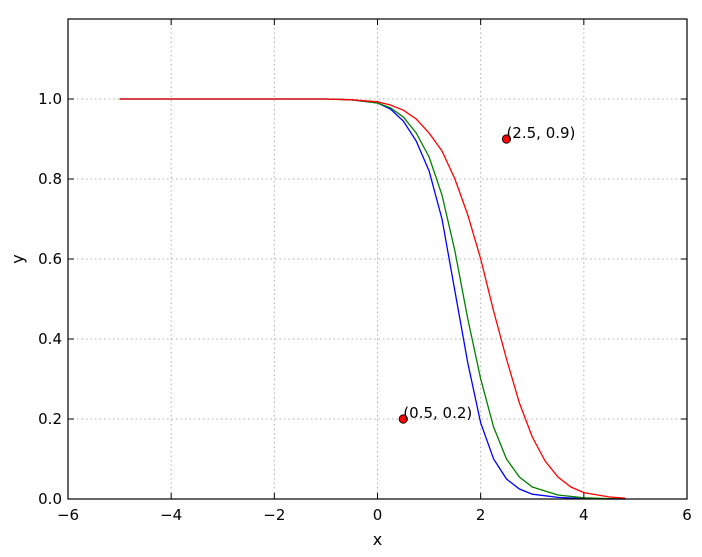 This screenshot has width=702, height=557. I want to click on x-tick-label: 0, so click(378, 515).